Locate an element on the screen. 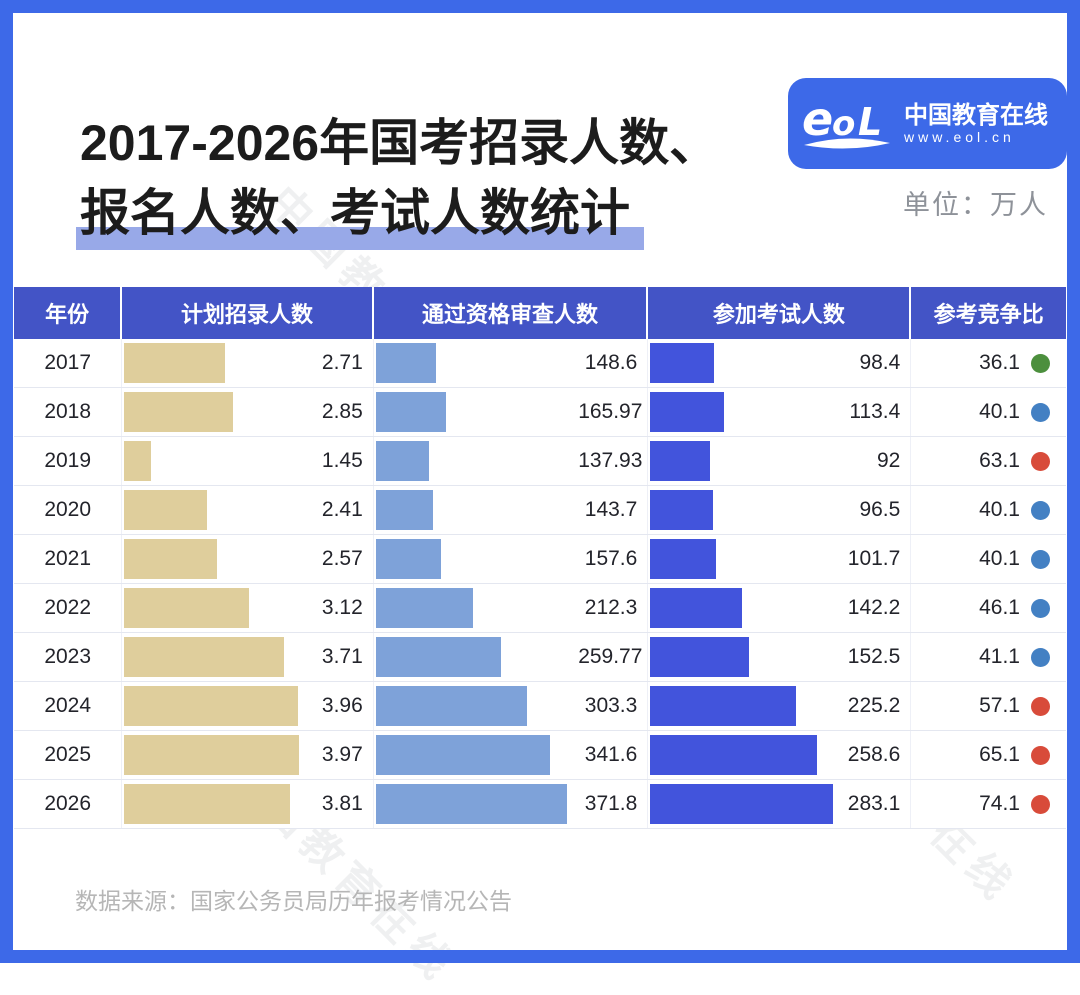 Image resolution: width=1080 pixels, height=995 pixels. value-label: 341.6 is located at coordinates (611, 754).